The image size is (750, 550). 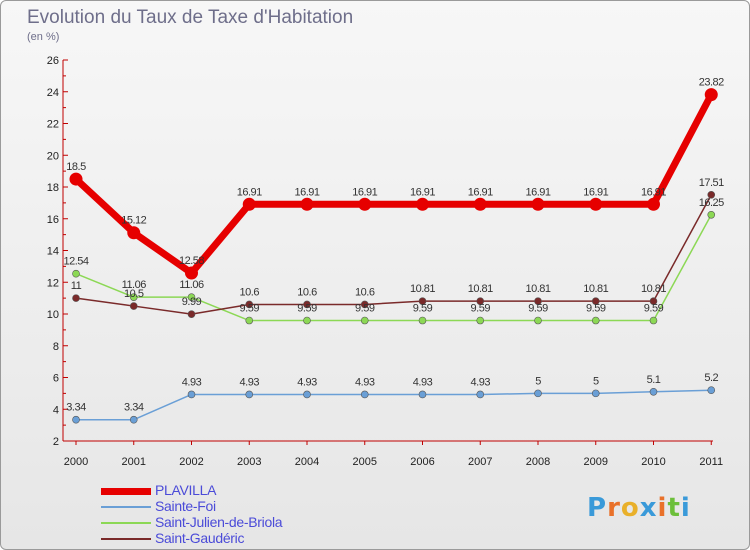 I want to click on x-tick-label: 2010, so click(x=653, y=462).